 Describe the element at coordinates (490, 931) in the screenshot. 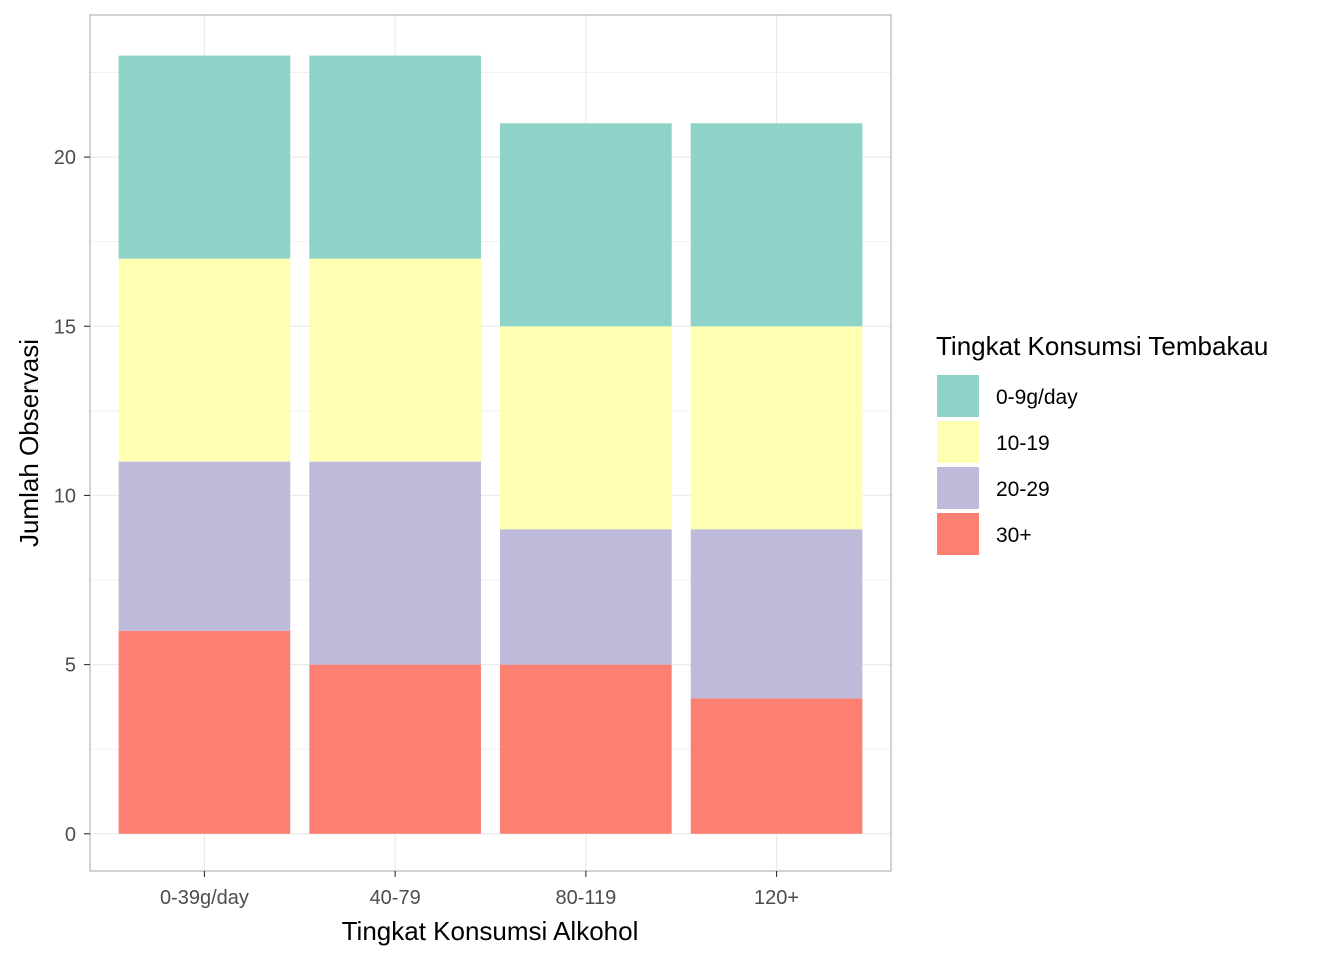

I see `x-axis-title: Tingkat Konsumsi Alkohol` at that location.